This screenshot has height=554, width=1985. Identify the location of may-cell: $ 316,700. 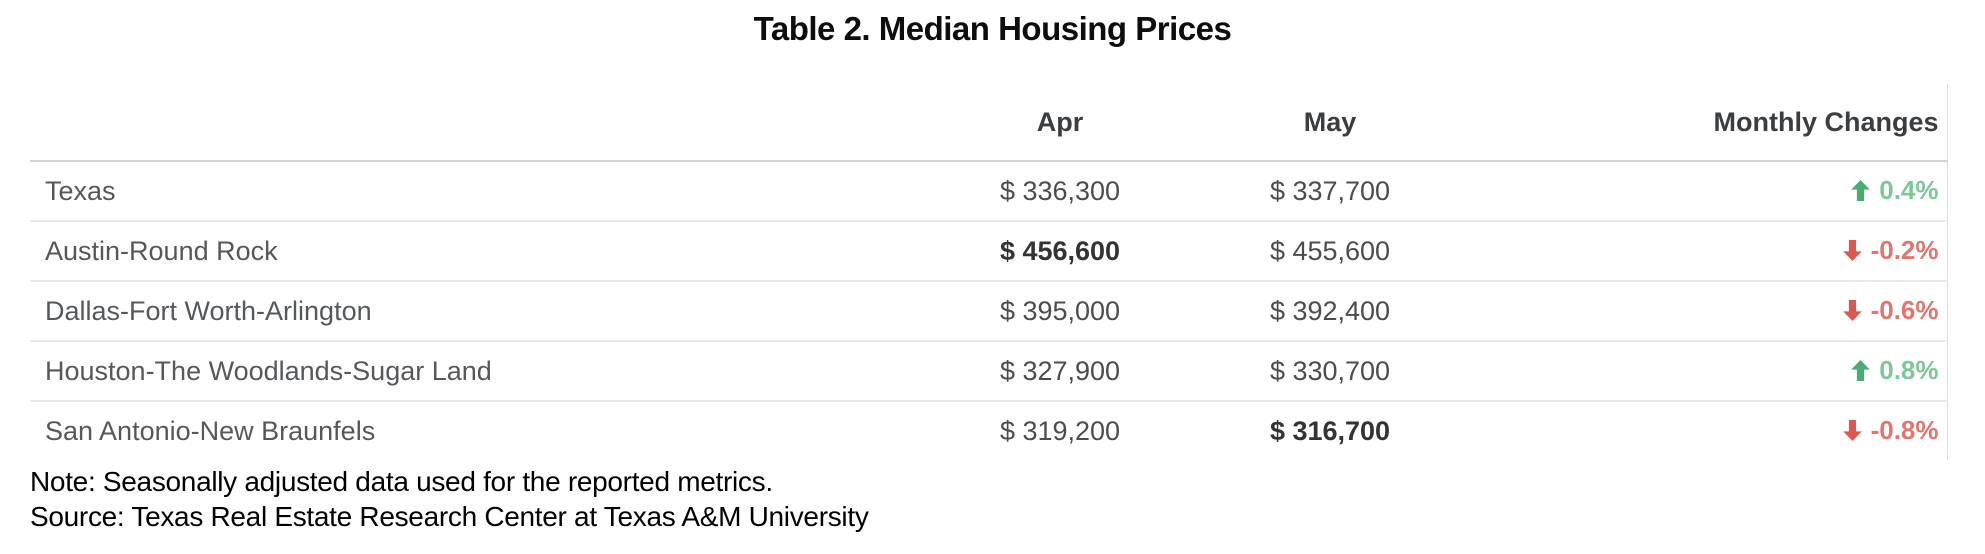
(1330, 430).